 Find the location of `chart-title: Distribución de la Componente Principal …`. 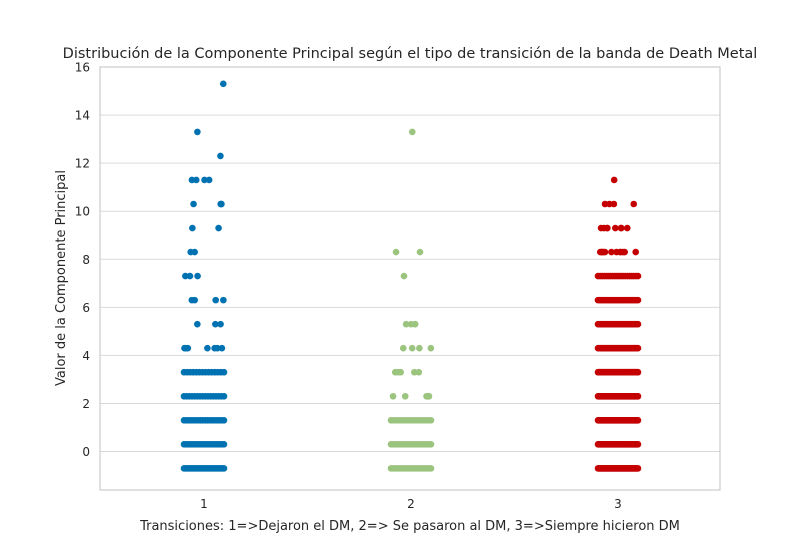

chart-title: Distribución de la Componente Principal … is located at coordinates (410, 54).